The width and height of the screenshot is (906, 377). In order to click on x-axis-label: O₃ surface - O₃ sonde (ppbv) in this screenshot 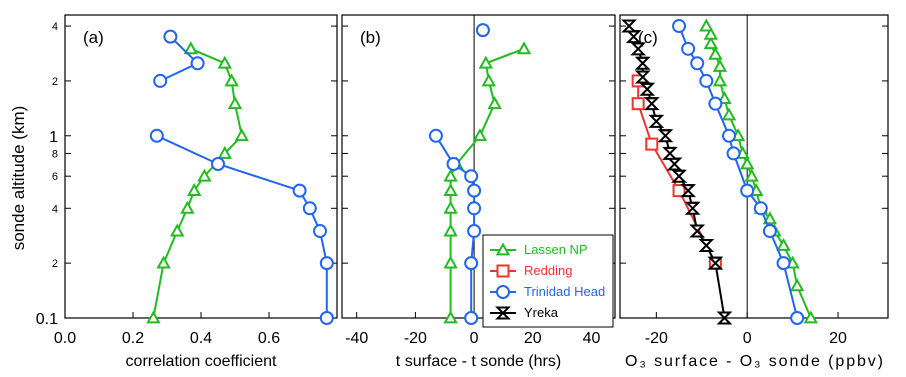, I will do `click(754, 361)`.